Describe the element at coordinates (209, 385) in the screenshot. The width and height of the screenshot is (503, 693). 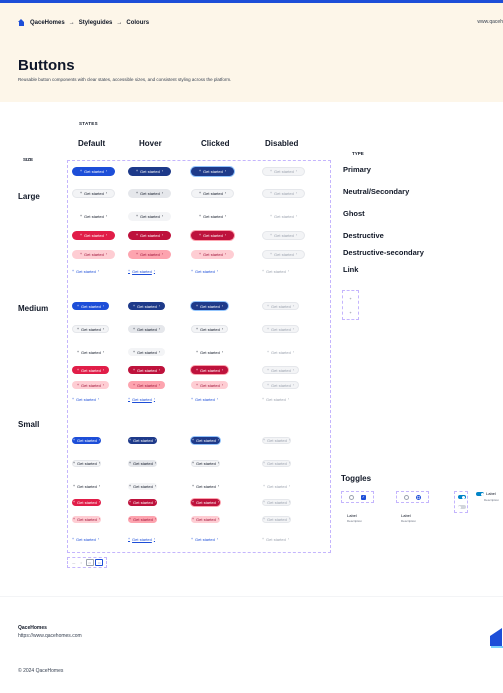
I see `medium-destr2-clicked-button: + Get started ›` at that location.